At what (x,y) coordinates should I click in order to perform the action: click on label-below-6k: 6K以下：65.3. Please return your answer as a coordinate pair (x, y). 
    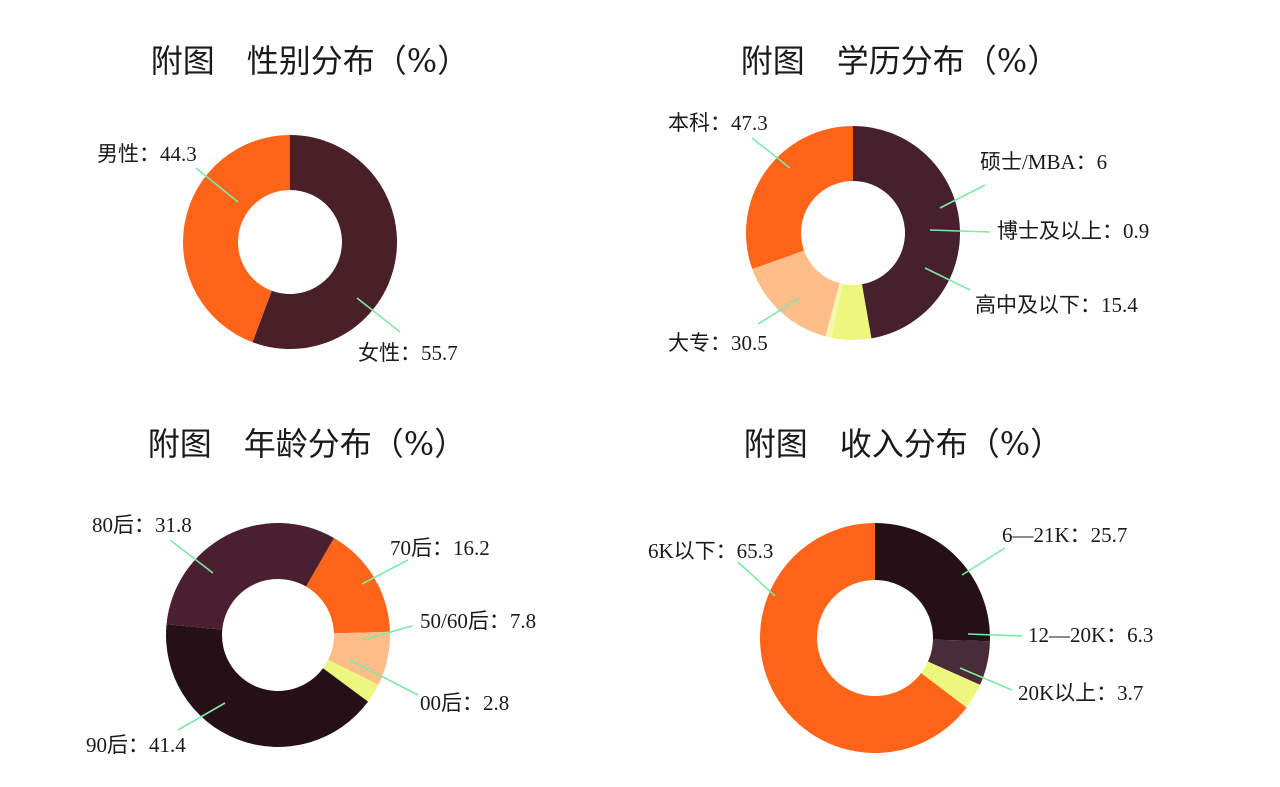
    Looking at the image, I should click on (710, 551).